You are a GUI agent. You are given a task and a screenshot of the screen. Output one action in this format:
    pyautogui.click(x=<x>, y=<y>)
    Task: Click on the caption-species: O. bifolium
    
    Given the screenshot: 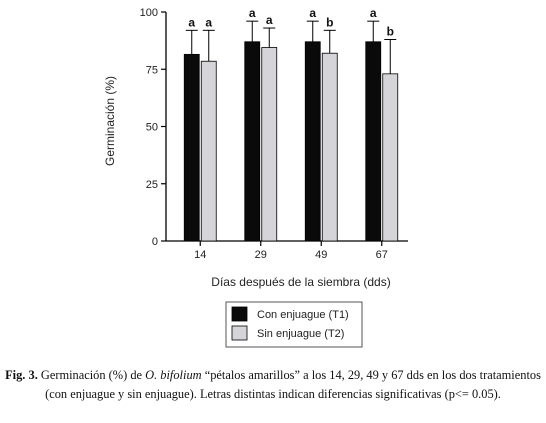 What is the action you would take?
    pyautogui.click(x=173, y=375)
    